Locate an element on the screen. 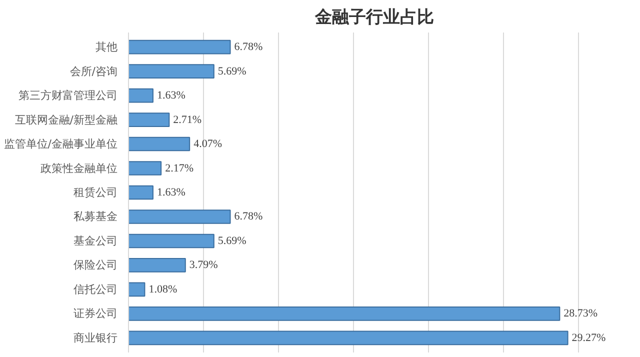 The height and width of the screenshot is (357, 640). y-tick-label: 会所/咨询 is located at coordinates (94, 71).